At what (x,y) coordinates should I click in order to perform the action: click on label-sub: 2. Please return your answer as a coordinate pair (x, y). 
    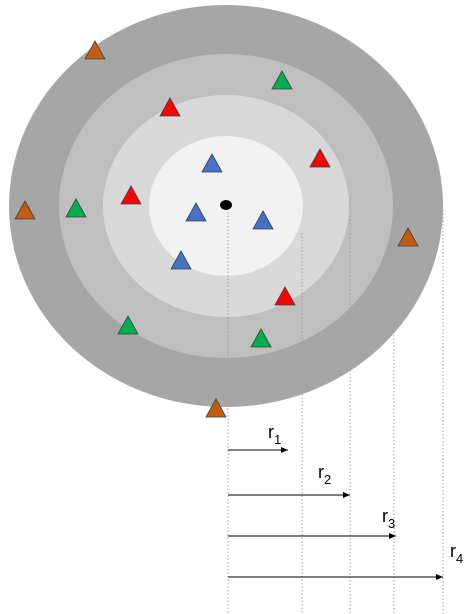
    Looking at the image, I should click on (327, 479).